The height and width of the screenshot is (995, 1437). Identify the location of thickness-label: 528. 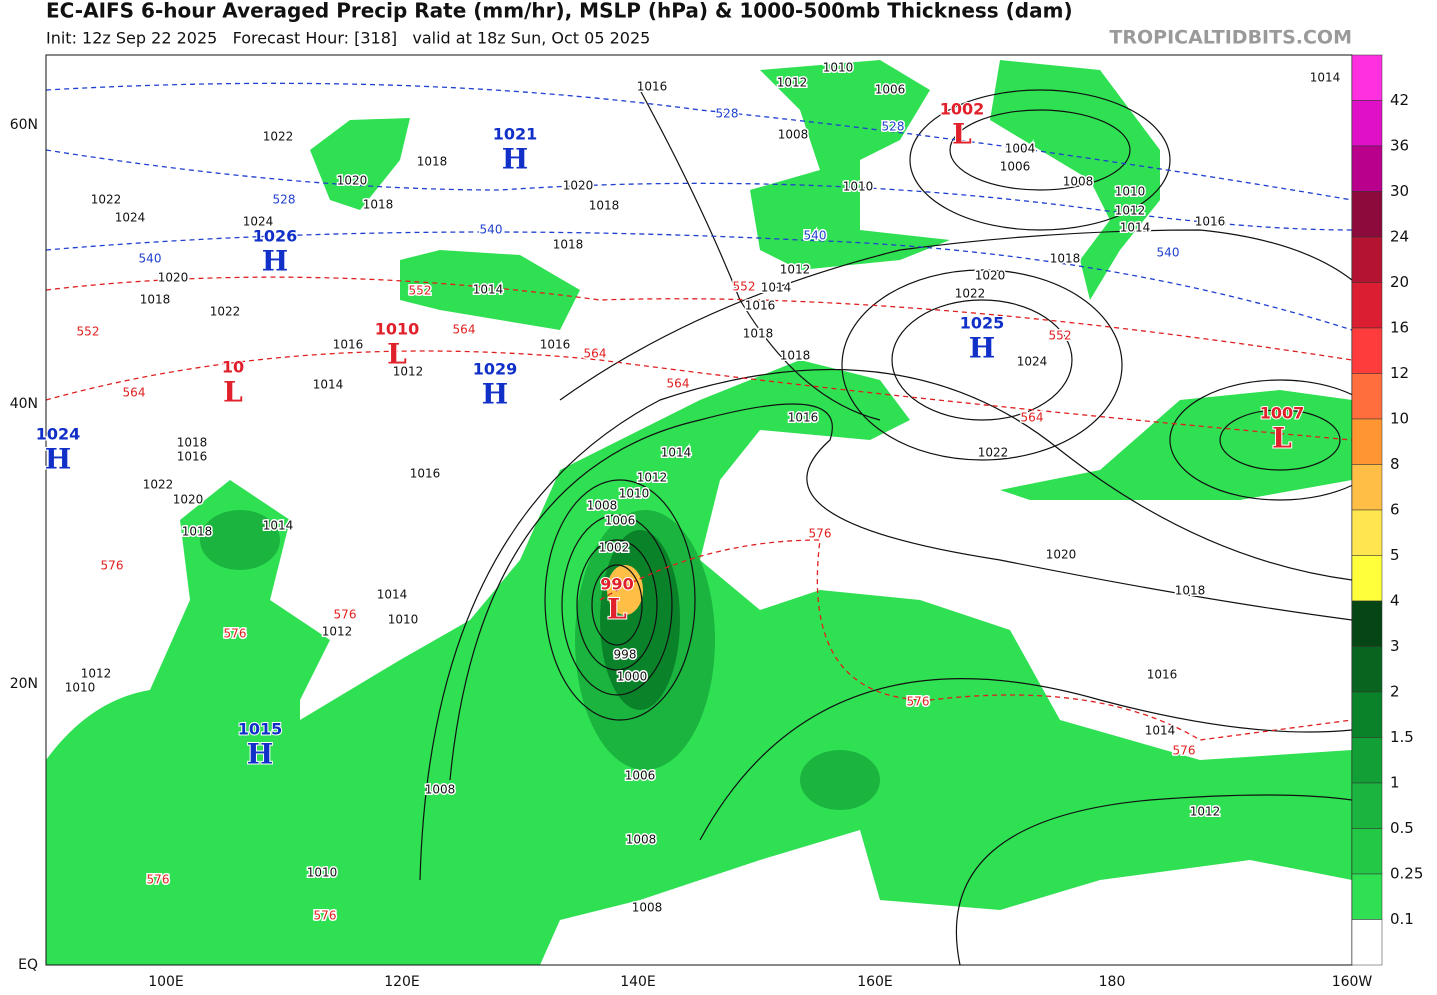
(284, 200).